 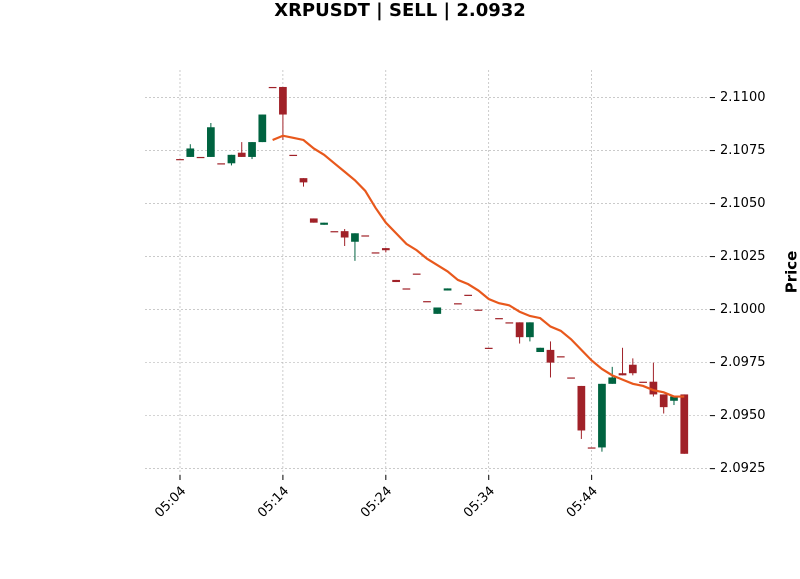 I want to click on y-tick-label: 2.1050, so click(x=743, y=203).